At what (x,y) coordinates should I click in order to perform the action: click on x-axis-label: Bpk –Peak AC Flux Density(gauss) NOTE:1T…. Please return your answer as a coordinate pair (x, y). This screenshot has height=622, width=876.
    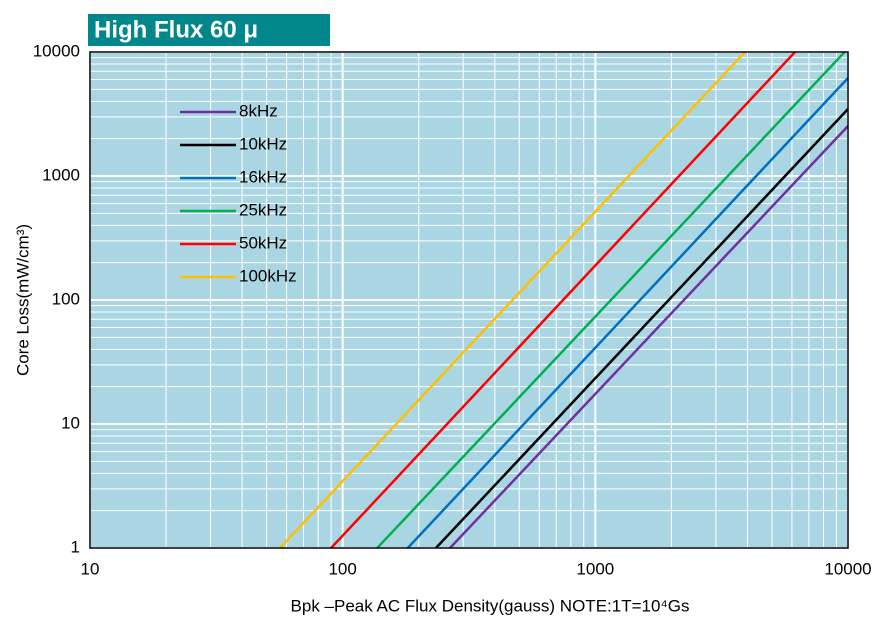
    Looking at the image, I should click on (490, 605).